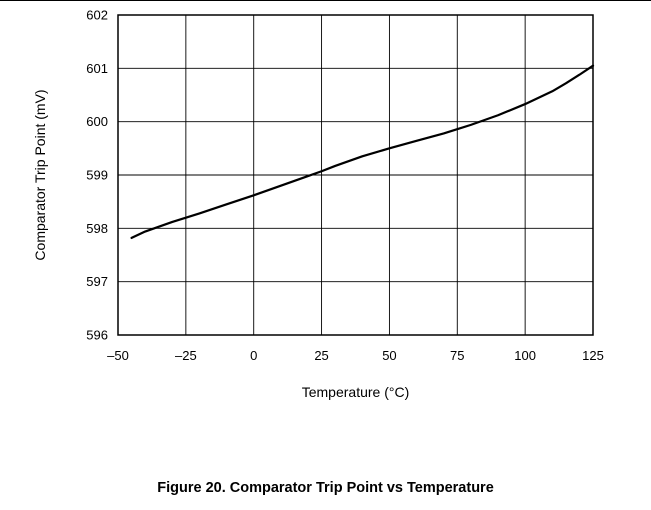 The height and width of the screenshot is (510, 651). What do you see at coordinates (118, 355) in the screenshot?
I see `x-tick-label: –50` at bounding box center [118, 355].